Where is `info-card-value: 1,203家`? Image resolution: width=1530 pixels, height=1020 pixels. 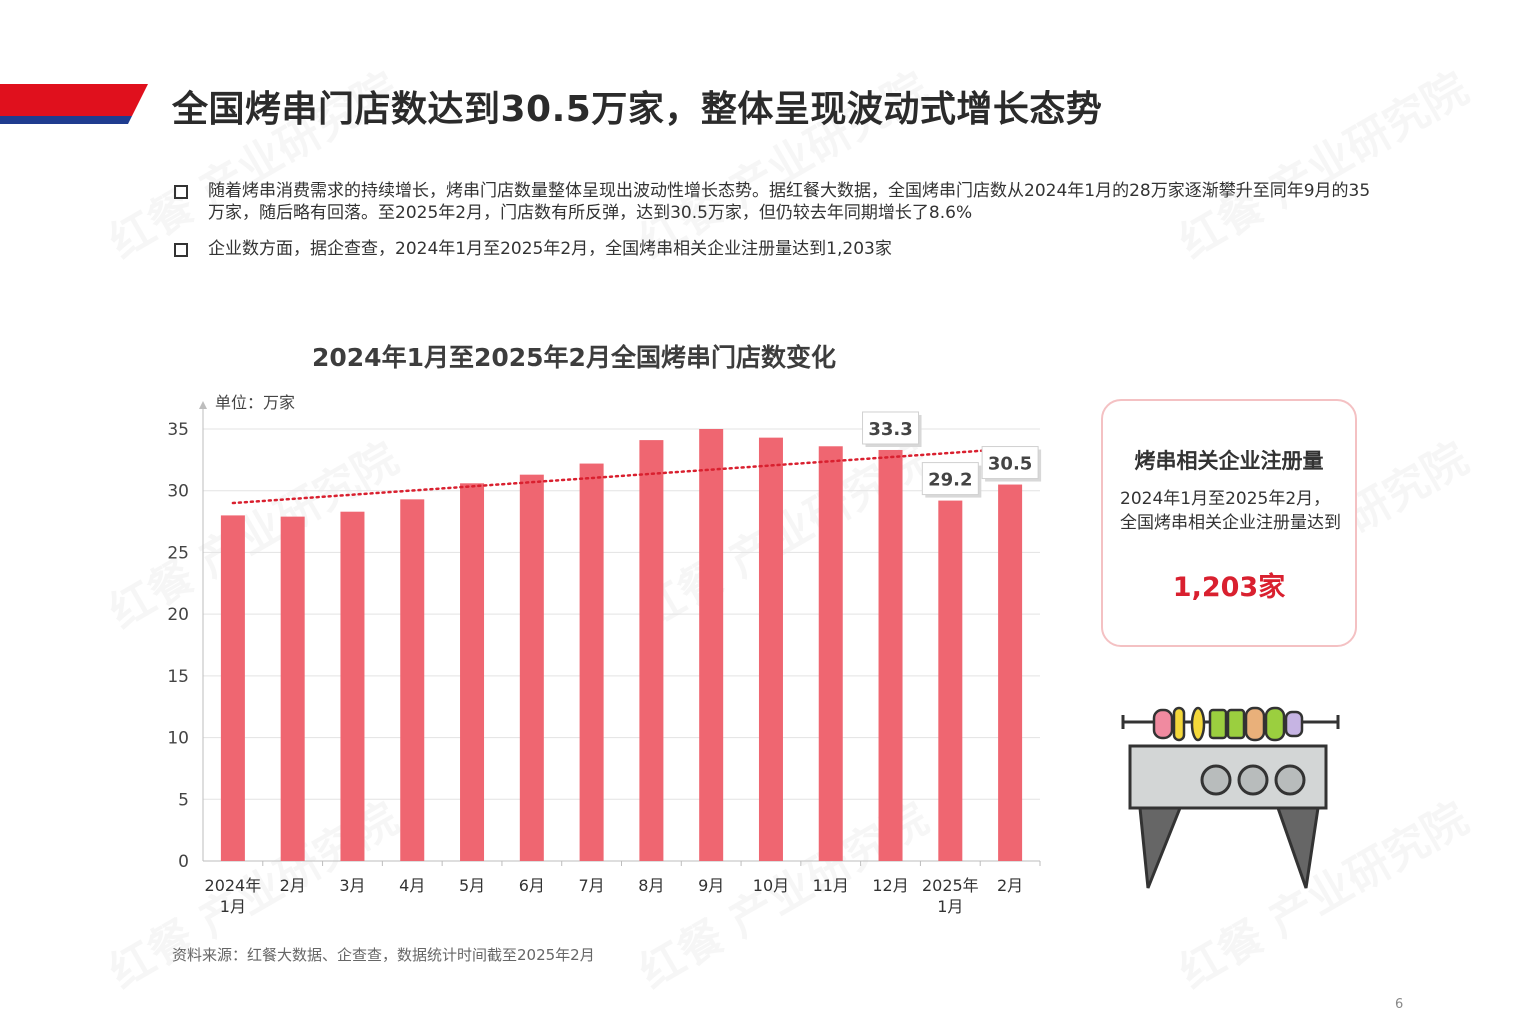
info-card-value: 1,203家 is located at coordinates (1229, 587).